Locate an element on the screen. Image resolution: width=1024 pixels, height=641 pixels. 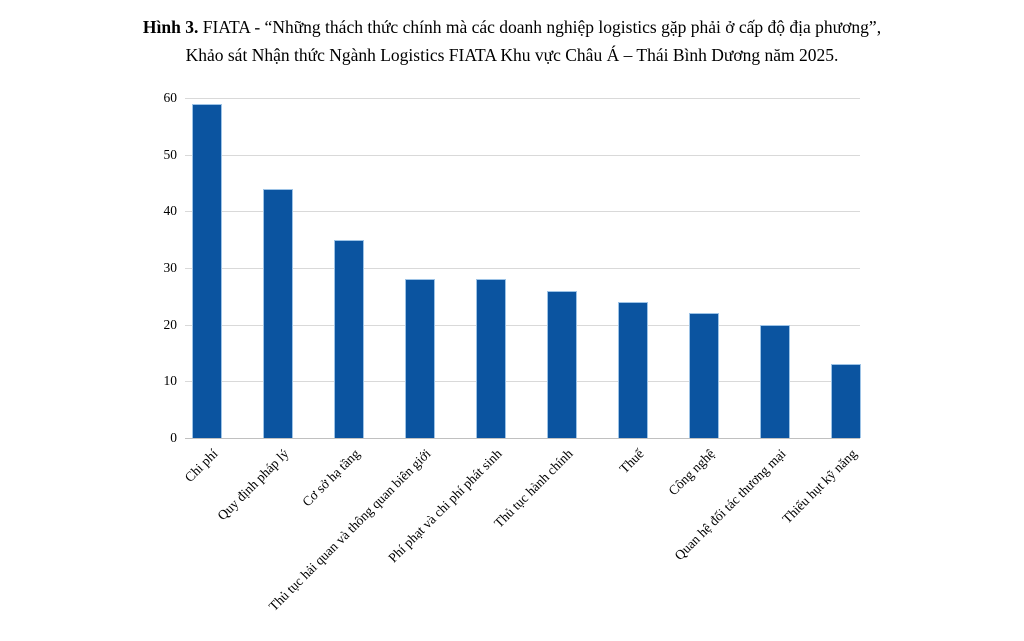
figure-label: Hình 3. is located at coordinates (170, 27).